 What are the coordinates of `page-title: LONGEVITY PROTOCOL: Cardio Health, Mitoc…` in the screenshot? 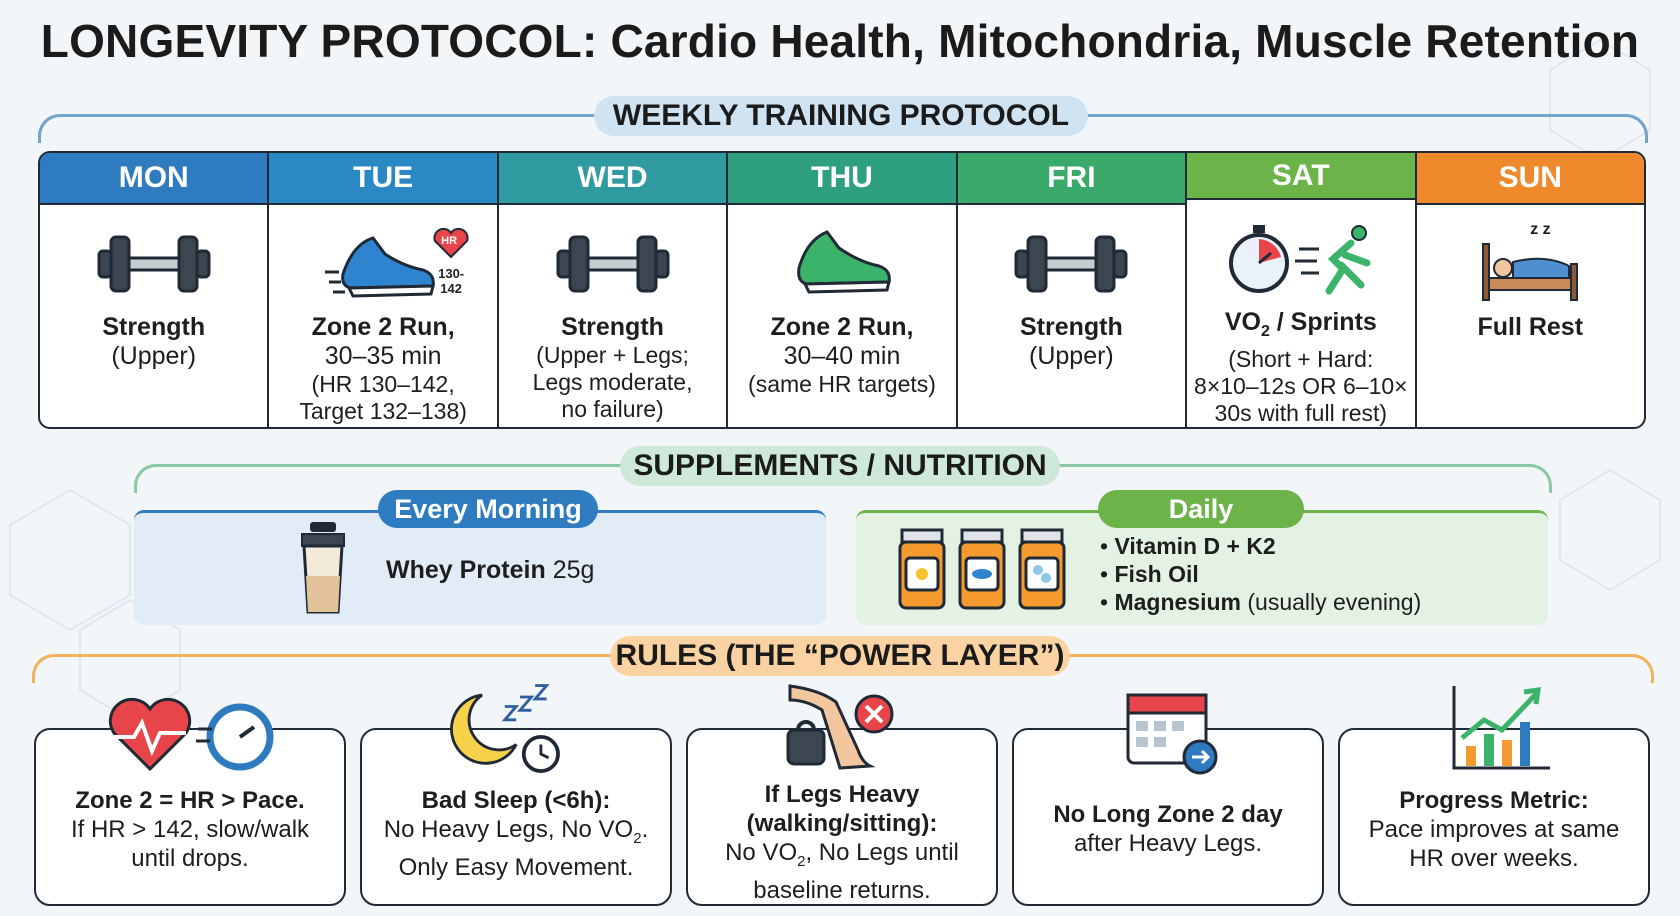 It's located at (840, 41).